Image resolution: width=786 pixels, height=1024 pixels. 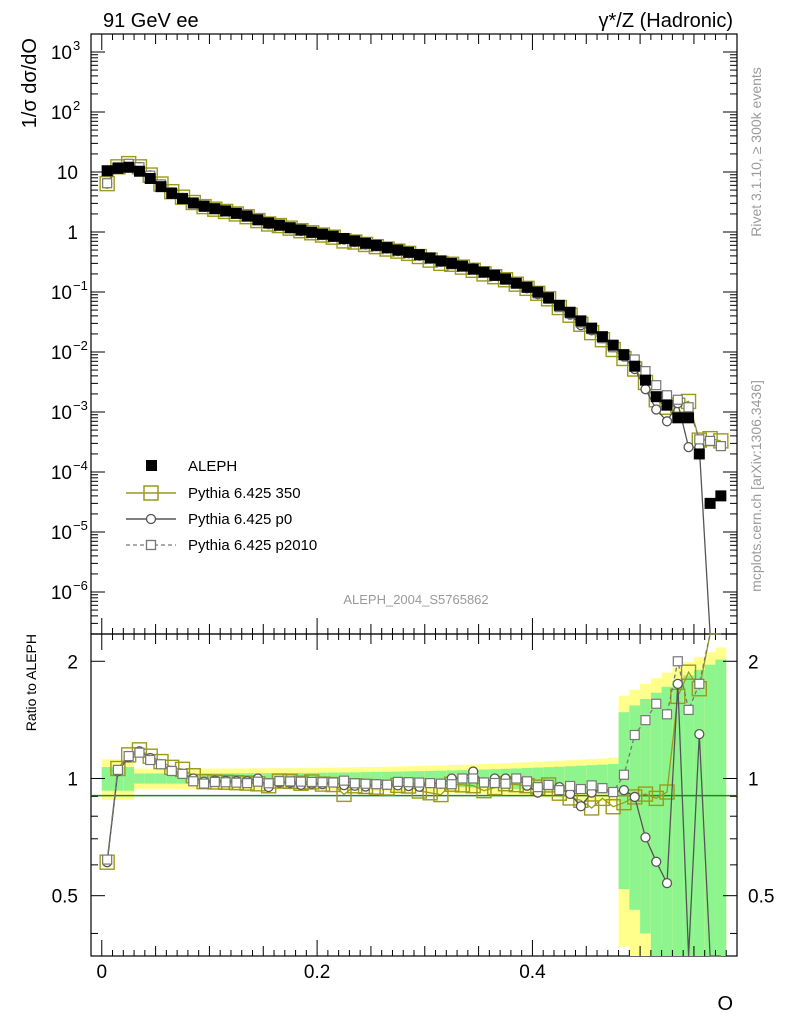 I want to click on legend-label-p2010: Pythia 6.425 p2010, so click(x=252, y=545).